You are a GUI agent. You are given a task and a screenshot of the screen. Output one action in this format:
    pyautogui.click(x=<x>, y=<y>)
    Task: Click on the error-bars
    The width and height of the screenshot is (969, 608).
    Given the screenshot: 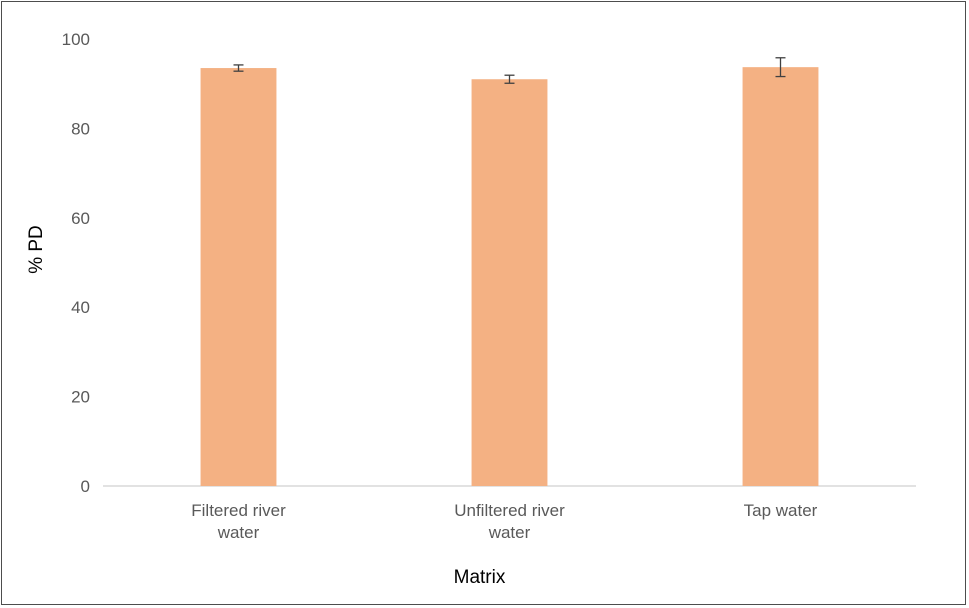 What is the action you would take?
    pyautogui.click(x=509, y=70)
    